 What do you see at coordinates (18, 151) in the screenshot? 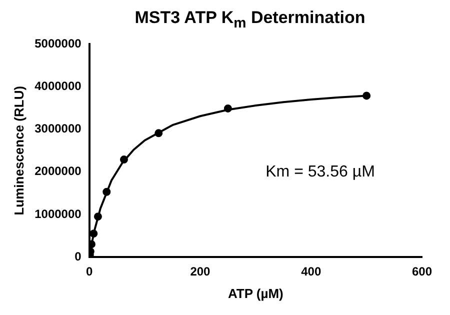
I see `y-axis-title: Luminescence (RLU)` at bounding box center [18, 151].